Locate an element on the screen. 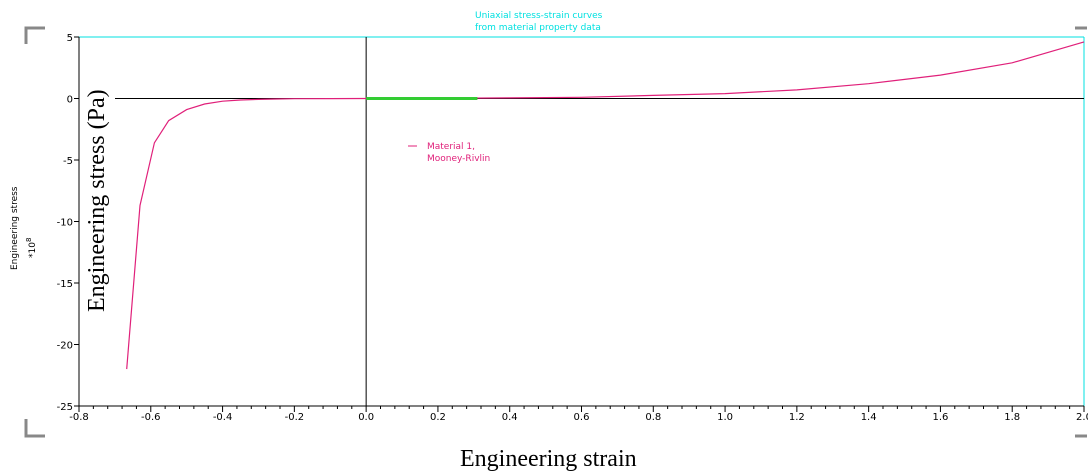 This screenshot has width=1088, height=475. x-tick-label: 0.4 is located at coordinates (510, 417).